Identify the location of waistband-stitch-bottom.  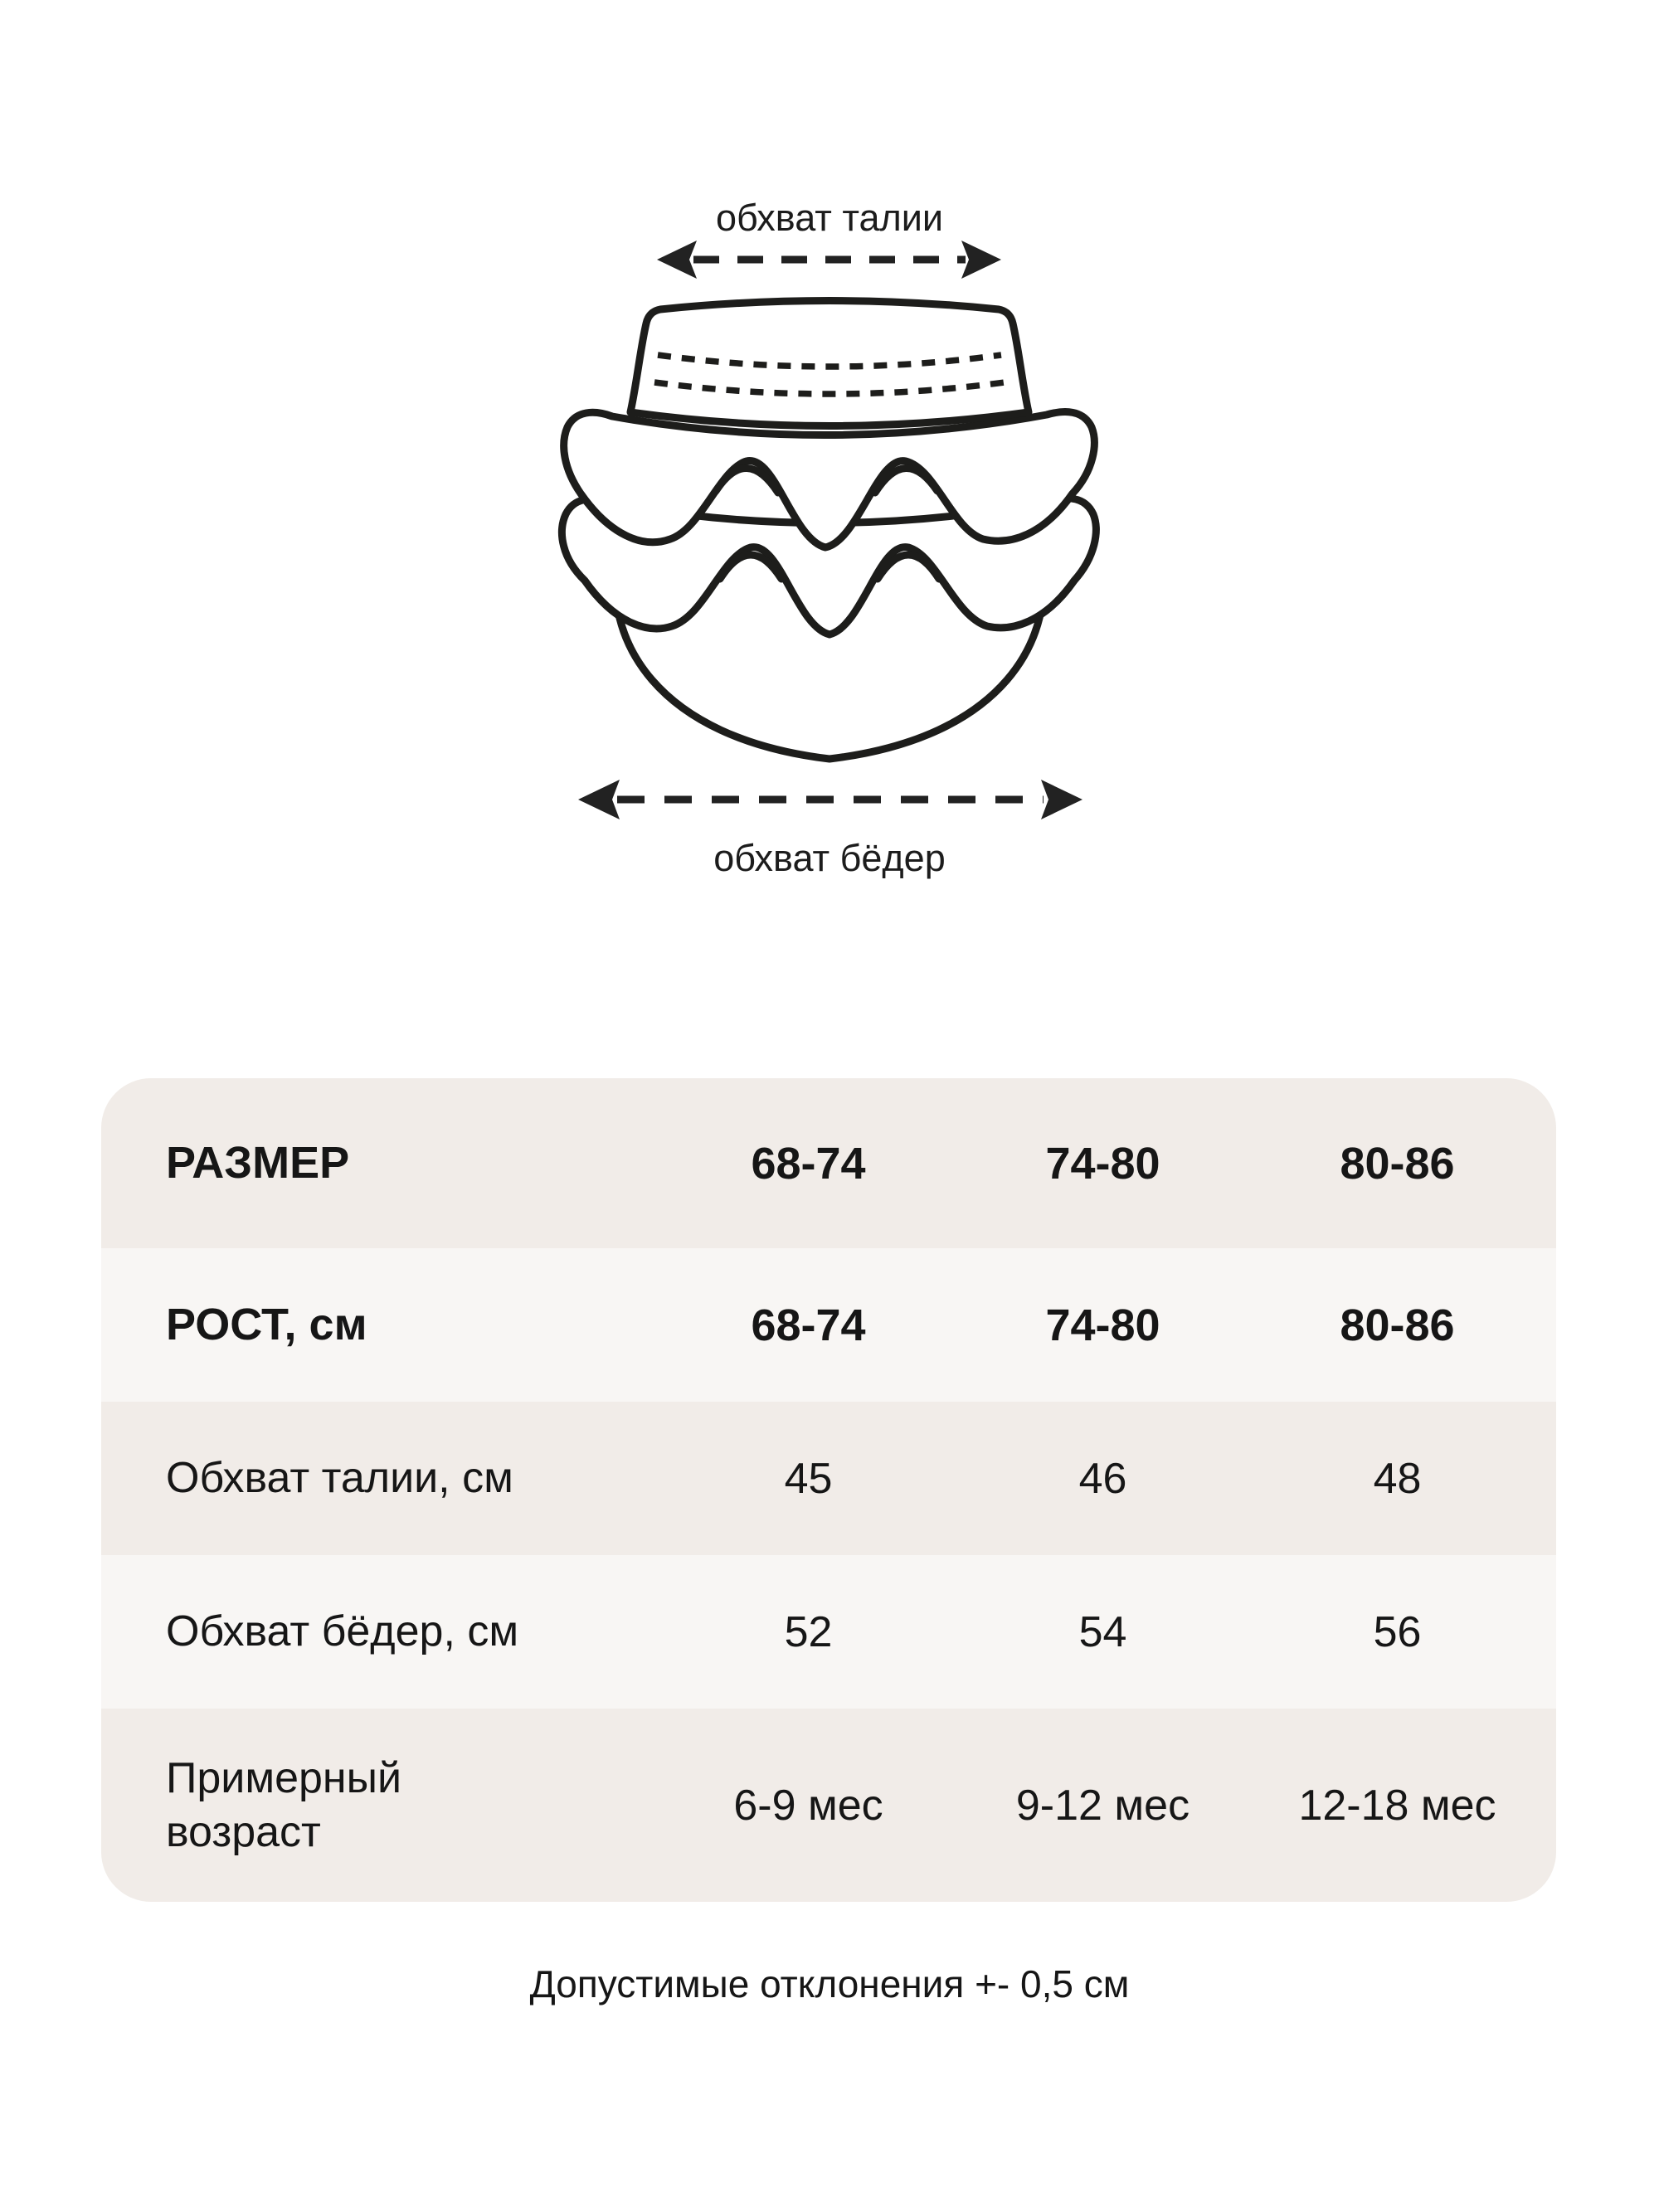
(829, 388).